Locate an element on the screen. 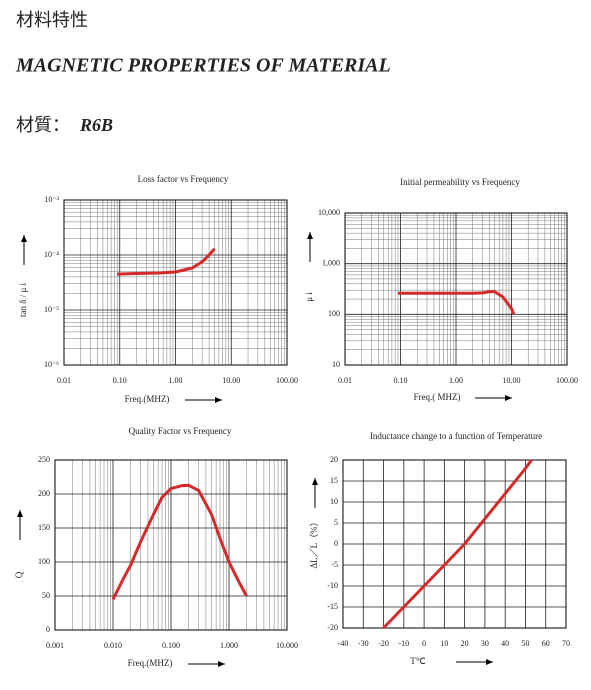 The height and width of the screenshot is (690, 591). y-axis-label: μ i is located at coordinates (309, 297).